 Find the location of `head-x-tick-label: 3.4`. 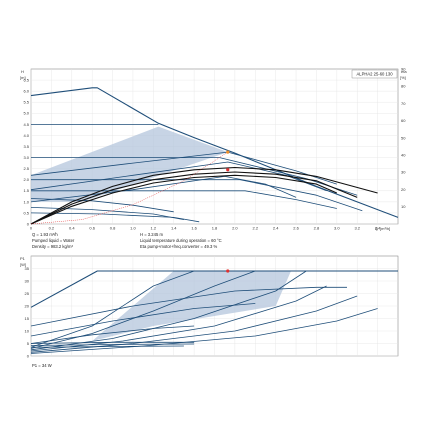

head-x-tick-label: 3.4 is located at coordinates (378, 228).